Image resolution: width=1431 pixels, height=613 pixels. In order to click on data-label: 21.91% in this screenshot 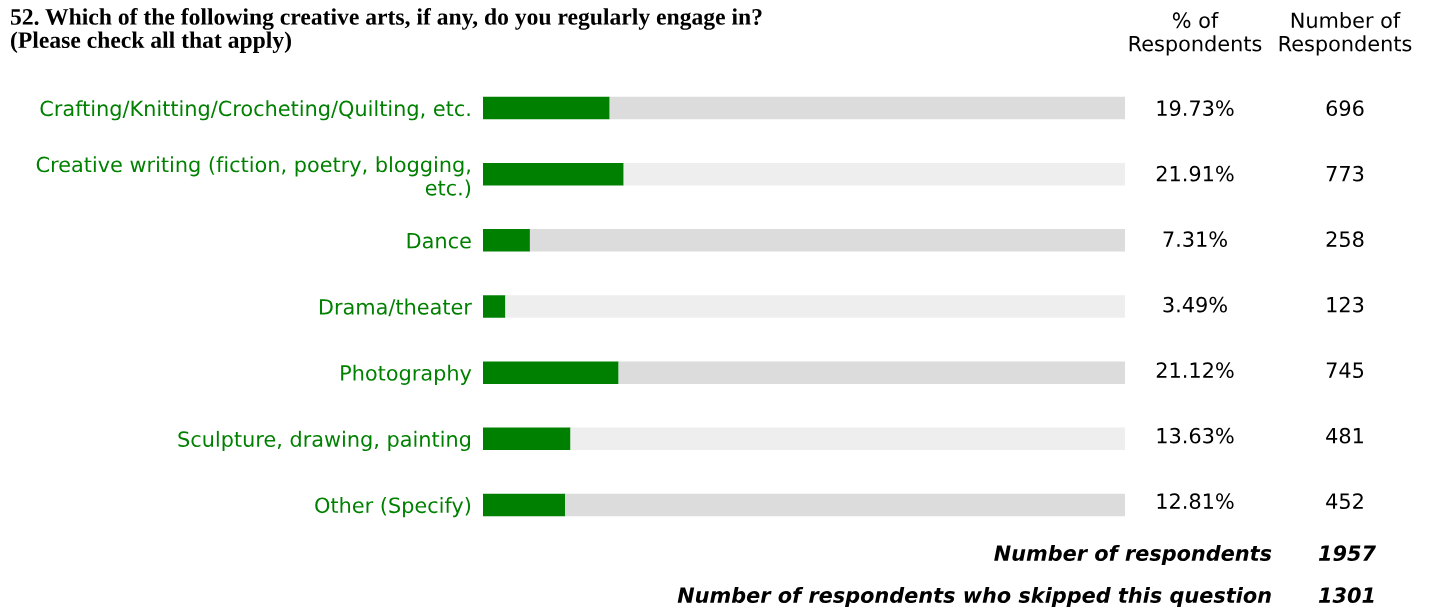, I will do `click(1195, 173)`.